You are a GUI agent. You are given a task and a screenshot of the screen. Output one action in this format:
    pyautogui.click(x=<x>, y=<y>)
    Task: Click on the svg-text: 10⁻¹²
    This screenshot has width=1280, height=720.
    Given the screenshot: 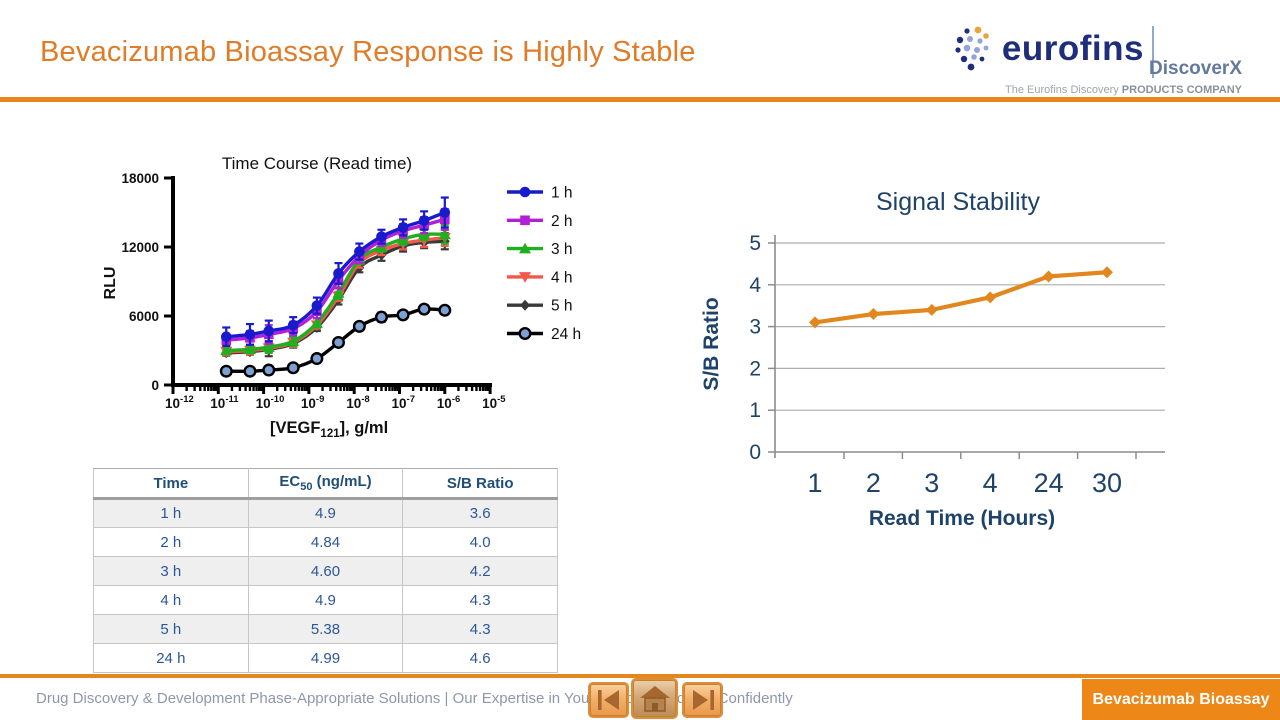 What is the action you would take?
    pyautogui.click(x=179, y=402)
    